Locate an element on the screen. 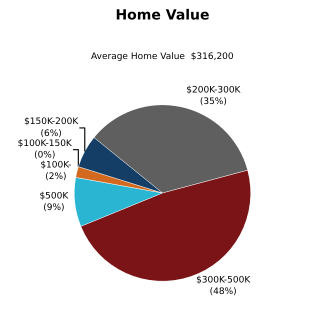 The height and width of the screenshot is (325, 325). category-label: $100K-150K is located at coordinates (45, 143).